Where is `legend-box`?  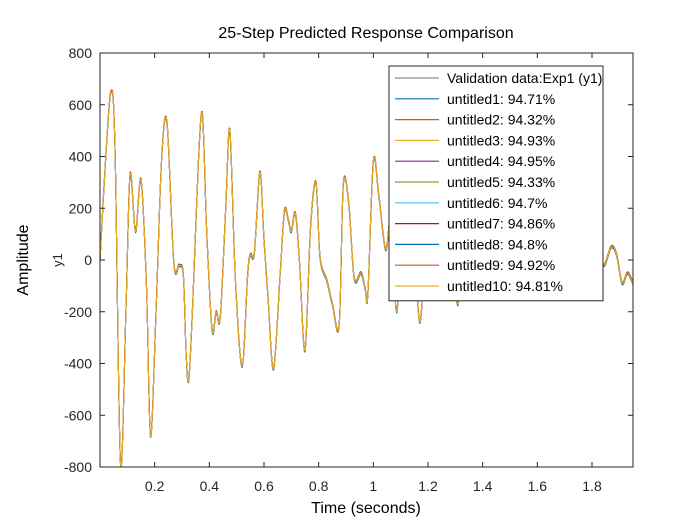 legend-box is located at coordinates (496, 183).